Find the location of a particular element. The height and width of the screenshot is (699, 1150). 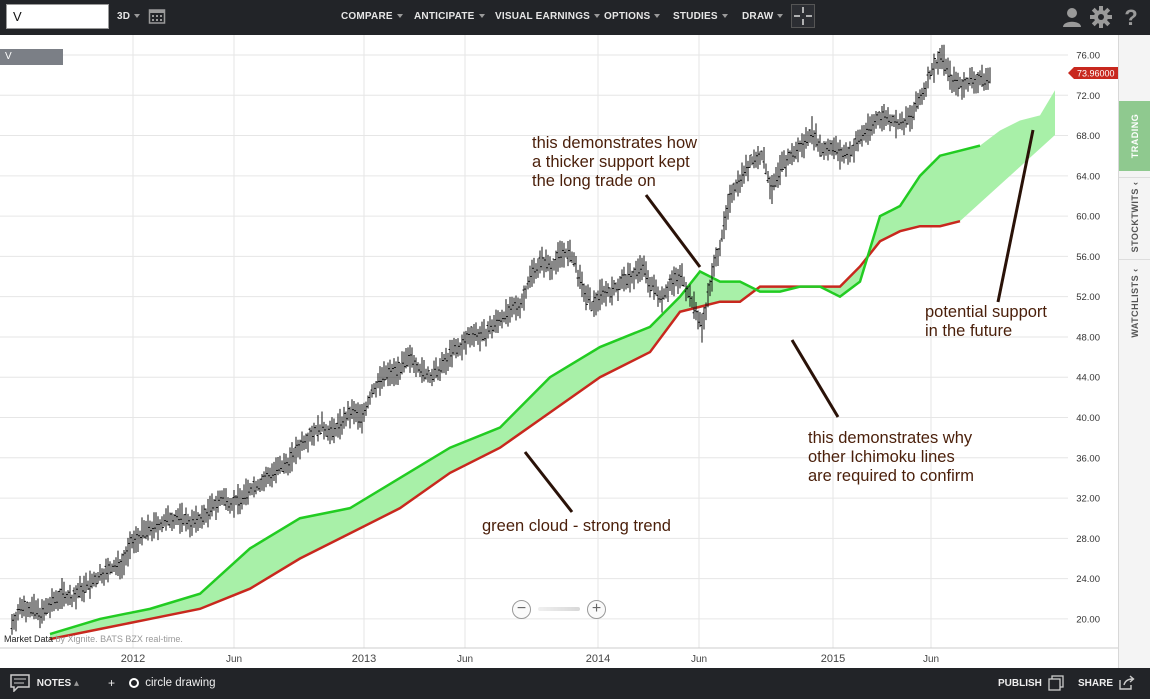

x-tick-label: 2012 is located at coordinates (133, 659).